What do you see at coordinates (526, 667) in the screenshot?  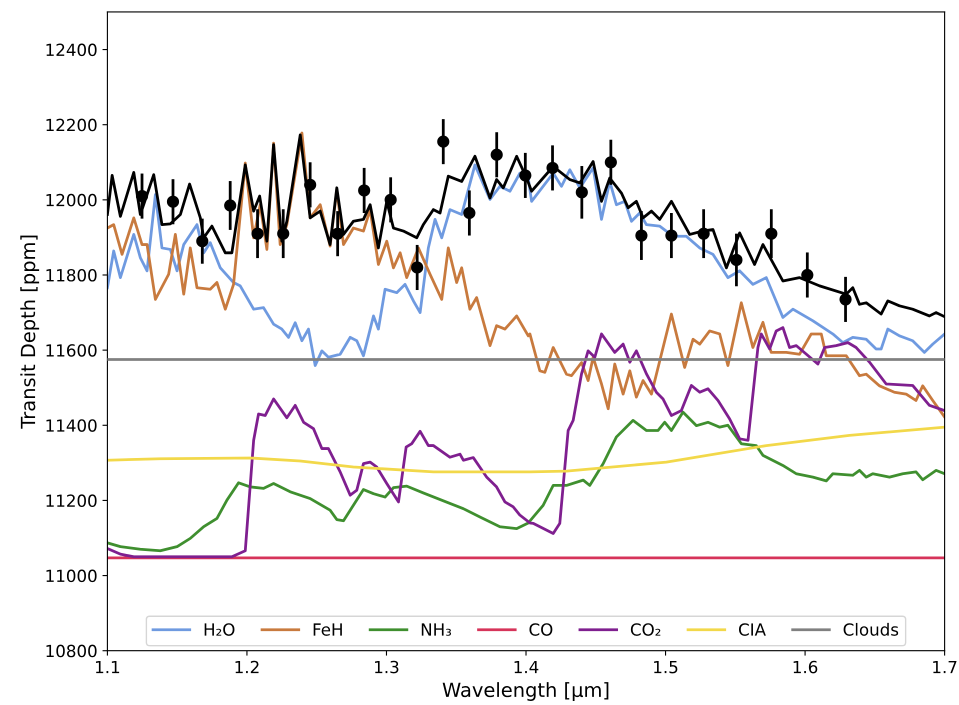 I see `x-tick-label: 1.4` at bounding box center [526, 667].